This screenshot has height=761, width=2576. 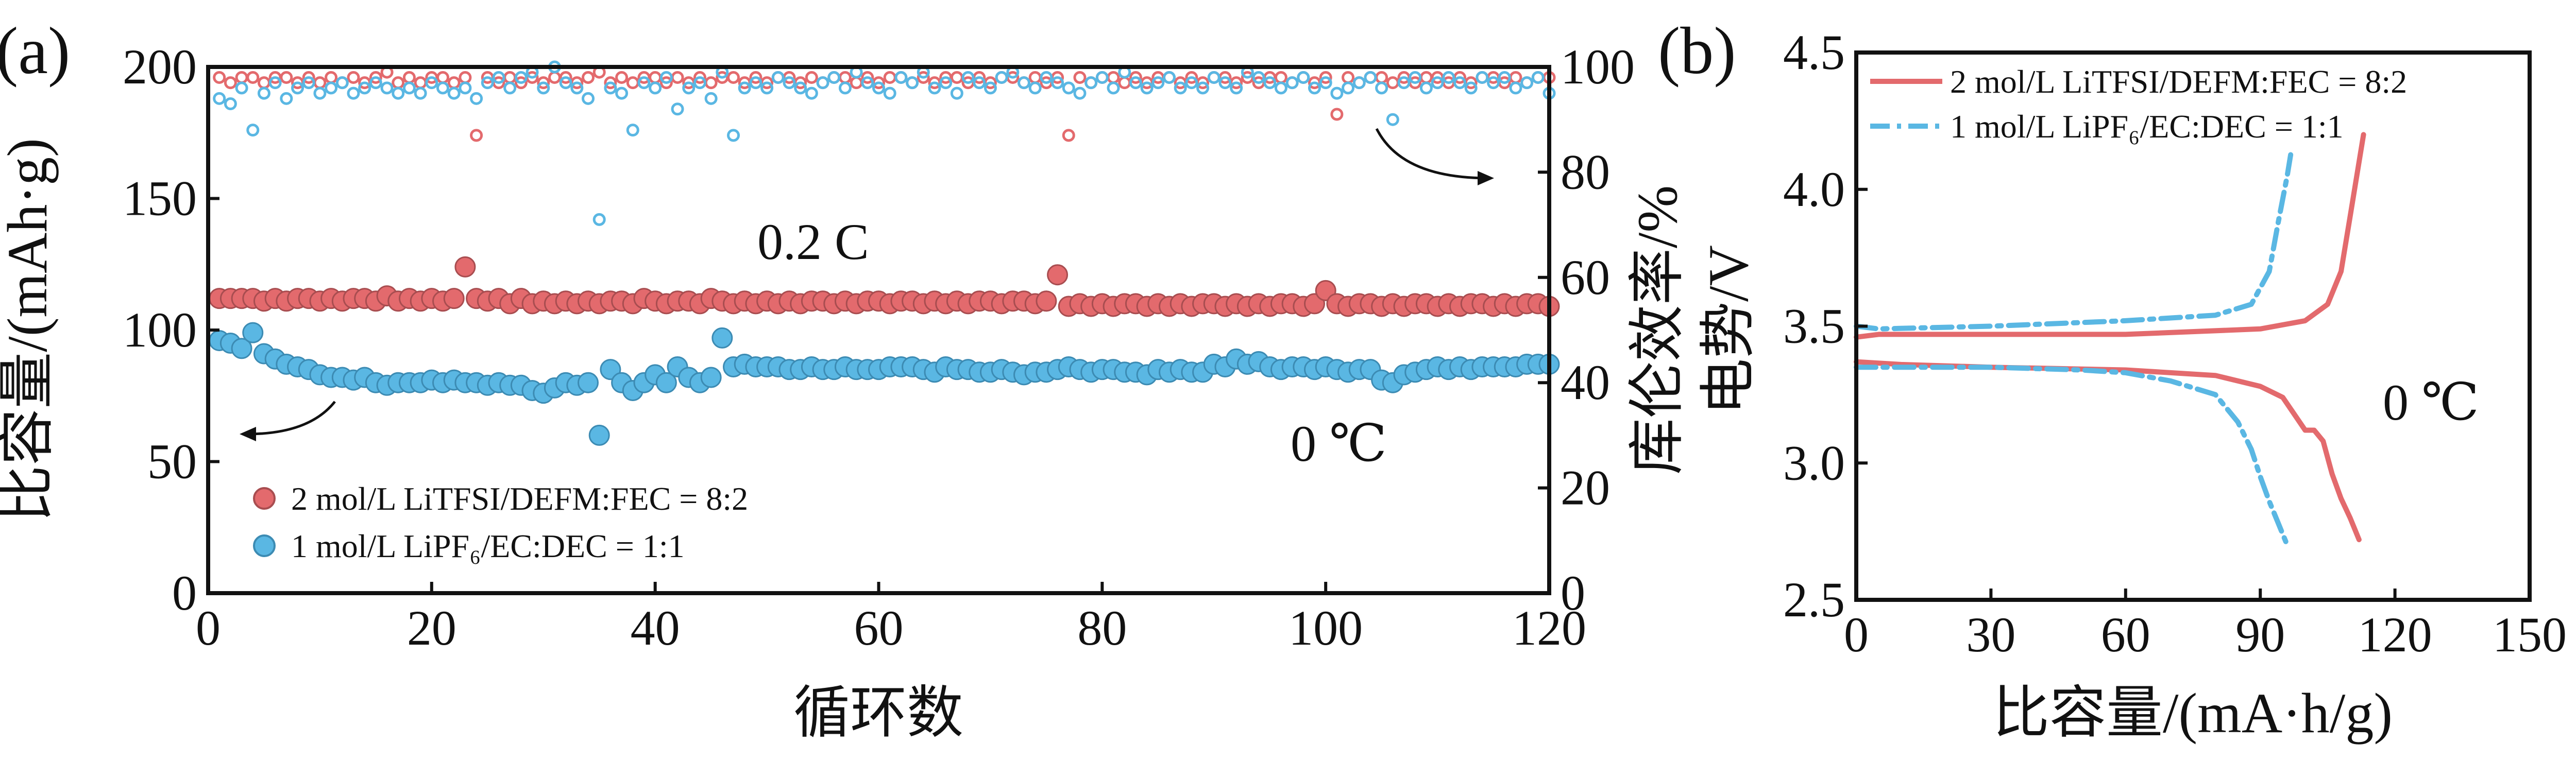 I want to click on voltage-curve-red-charge, so click(x=2110, y=236).